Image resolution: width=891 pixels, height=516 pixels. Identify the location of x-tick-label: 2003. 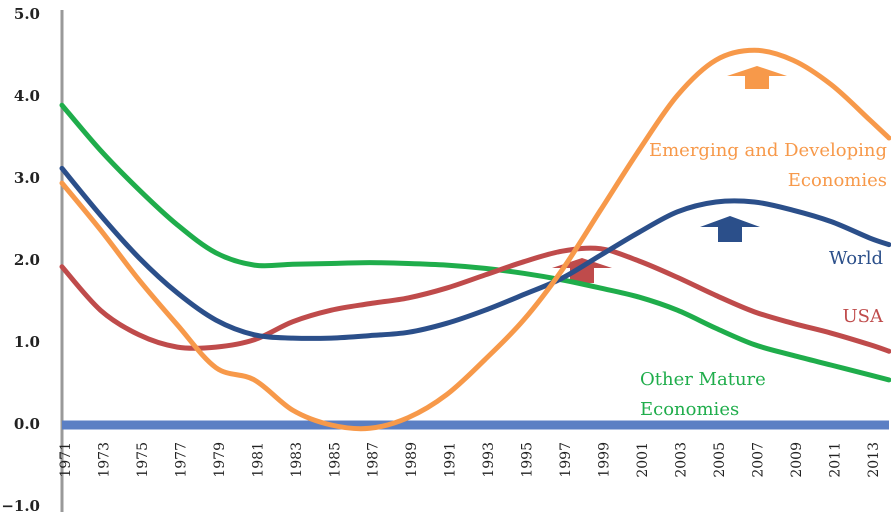
(681, 460).